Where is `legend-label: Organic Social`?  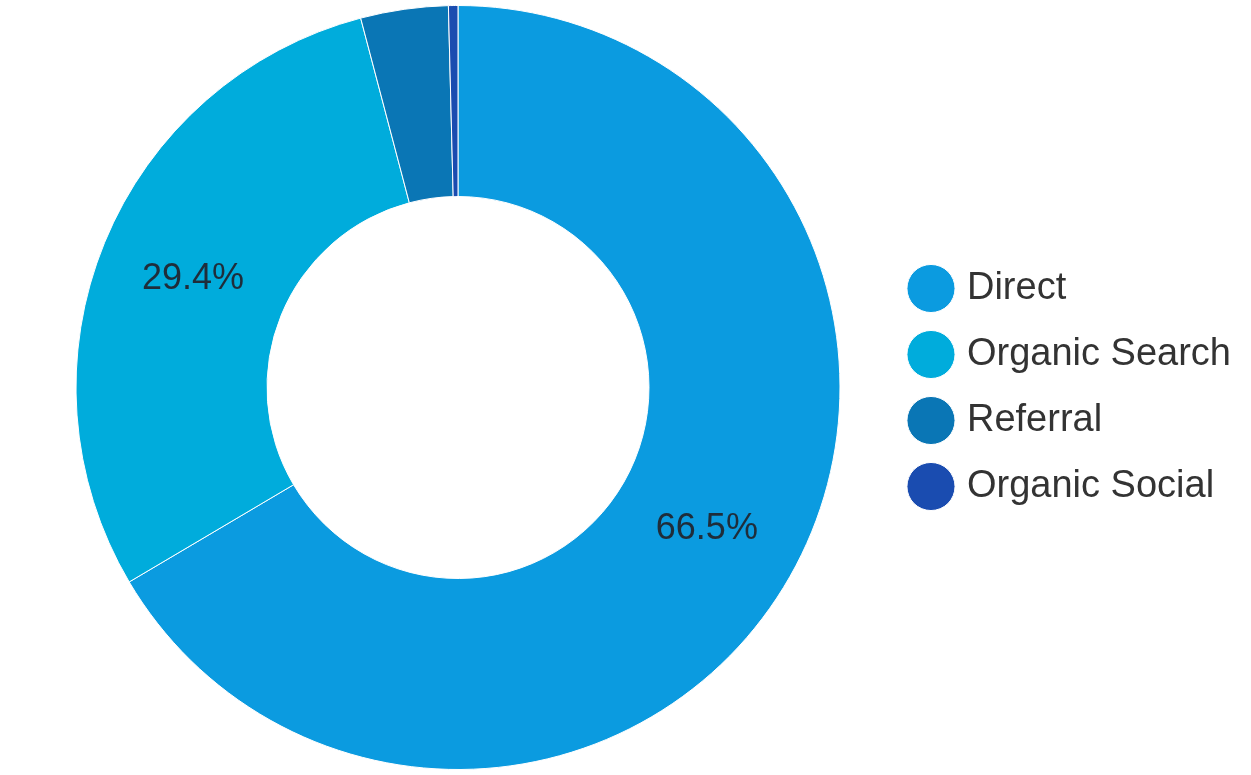
legend-label: Organic Social is located at coordinates (1090, 483).